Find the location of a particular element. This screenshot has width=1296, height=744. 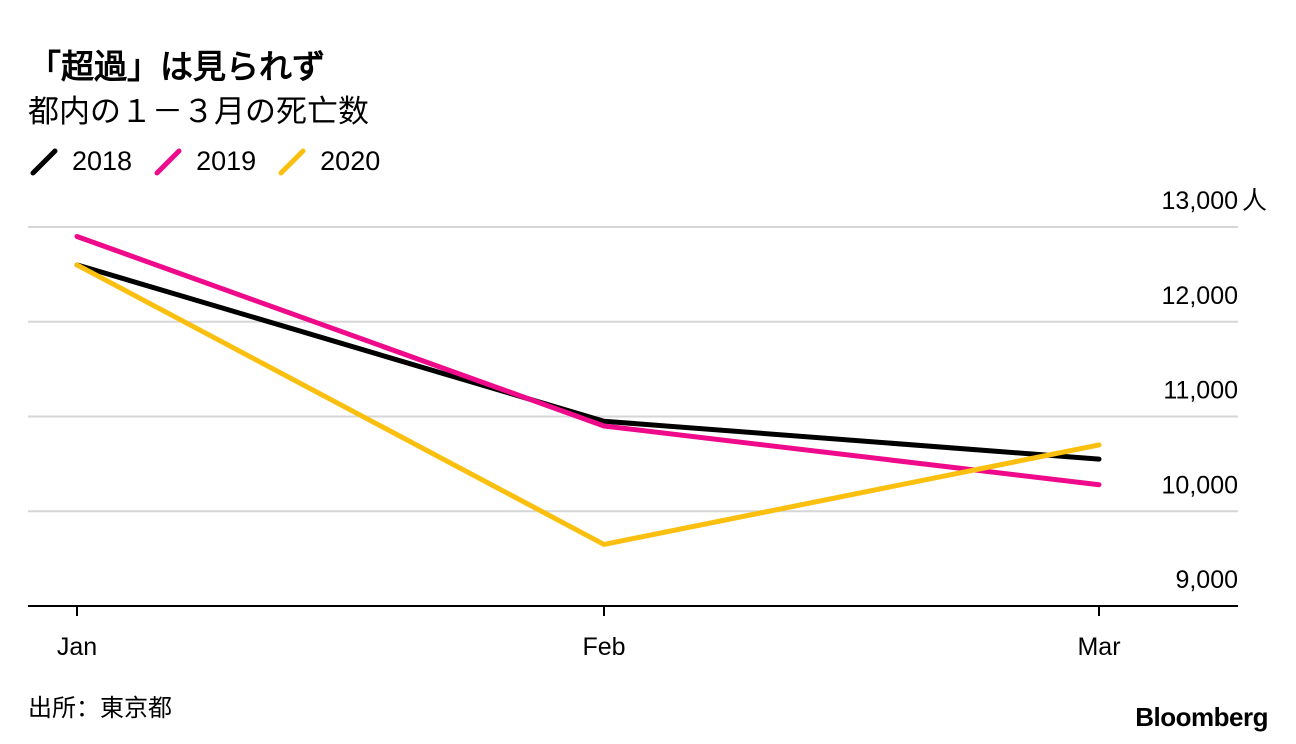

y-tick-label: 13,000 is located at coordinates (1200, 201).